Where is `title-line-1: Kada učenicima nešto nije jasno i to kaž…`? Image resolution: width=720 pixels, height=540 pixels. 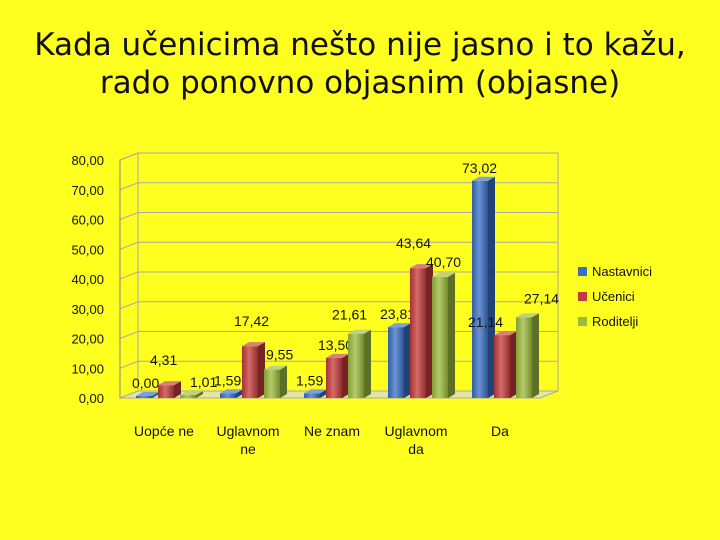
title-line-1: Kada učenicima nešto nije jasno i to kaž… is located at coordinates (360, 45).